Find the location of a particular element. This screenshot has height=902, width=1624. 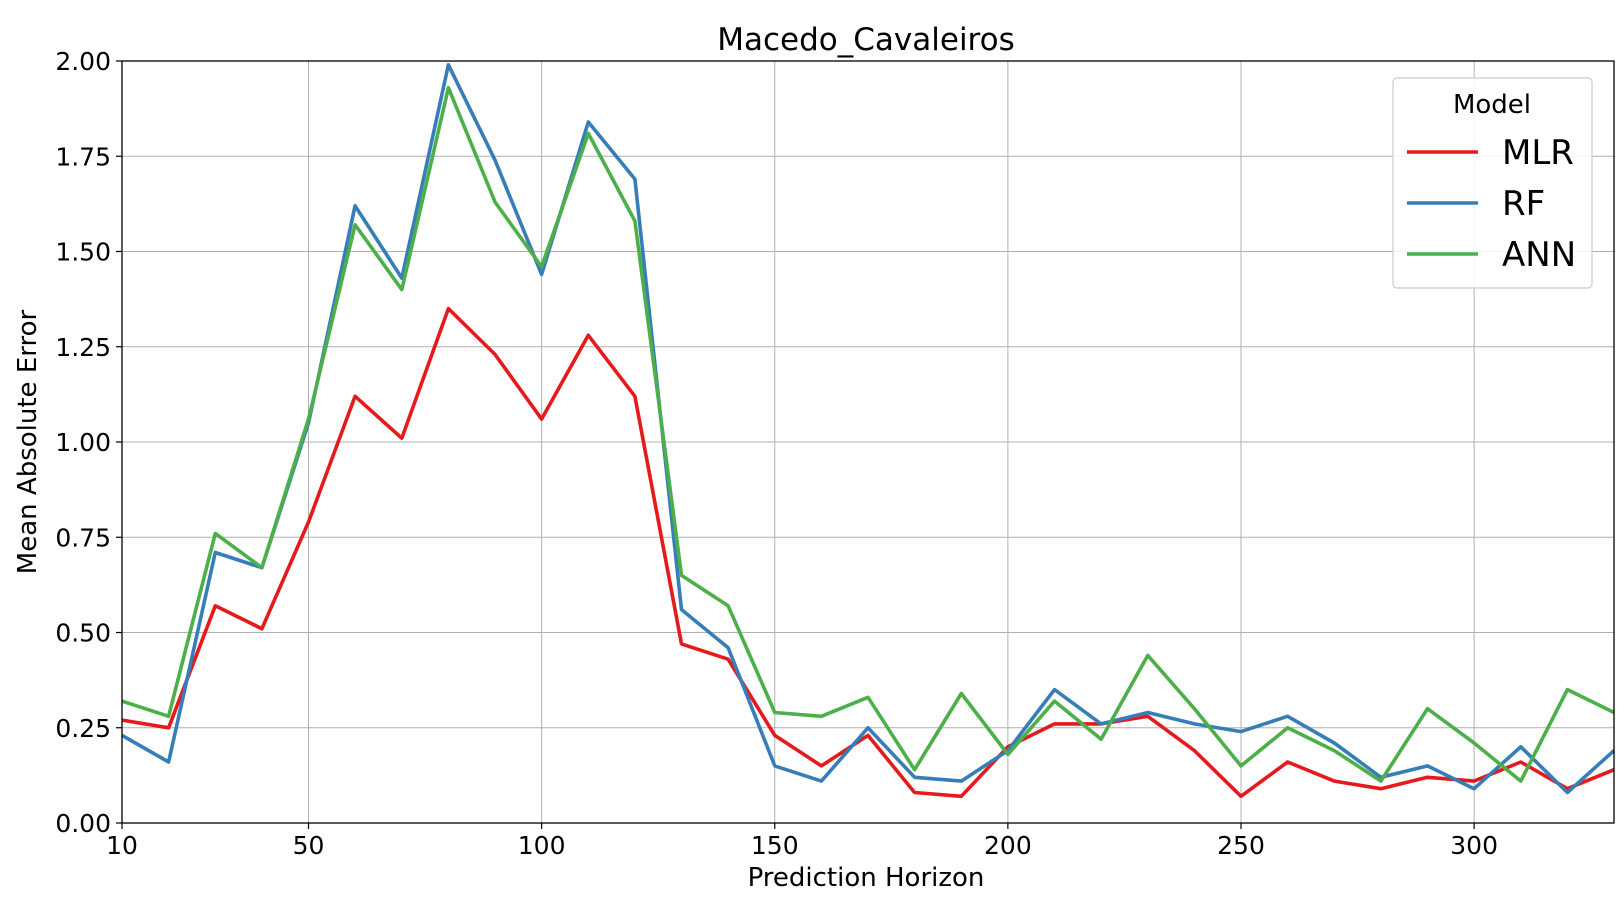

legend-label-mlr: MLR is located at coordinates (1538, 153).